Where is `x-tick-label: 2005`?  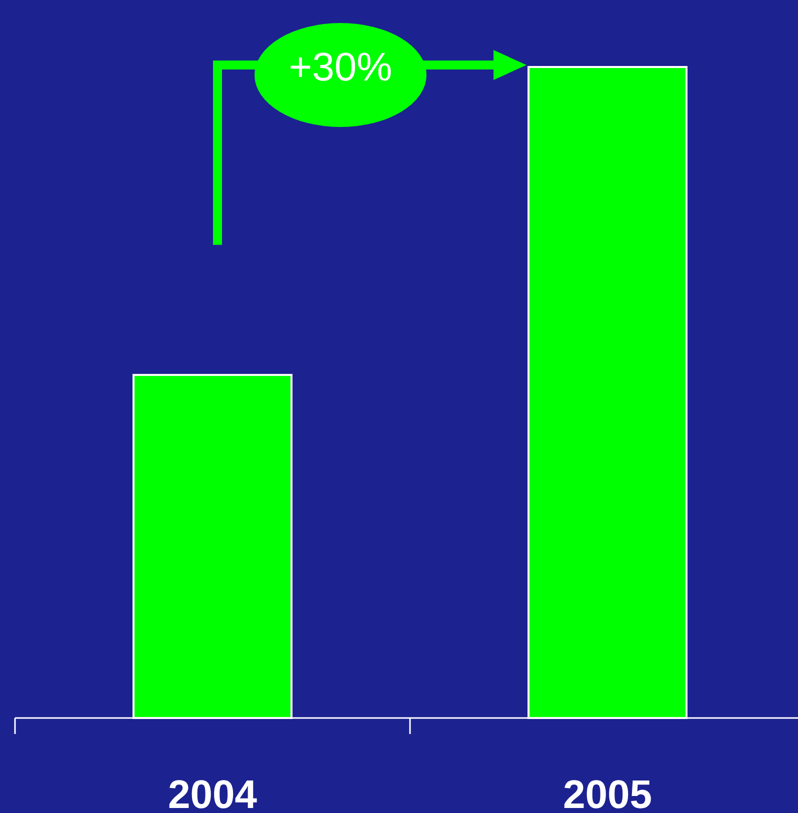
x-tick-label: 2005 is located at coordinates (607, 793).